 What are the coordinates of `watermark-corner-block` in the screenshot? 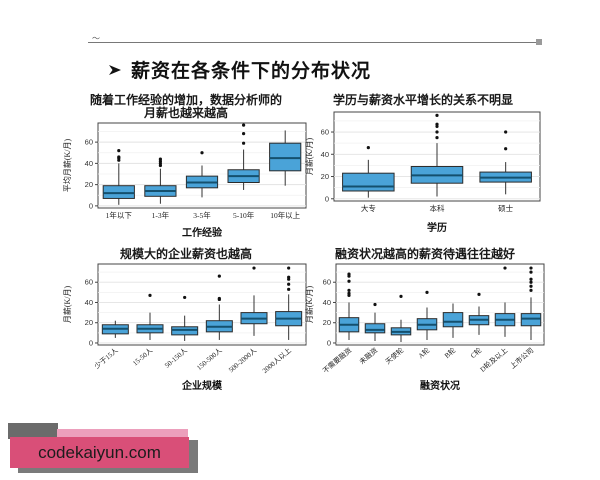 It's located at (33, 431).